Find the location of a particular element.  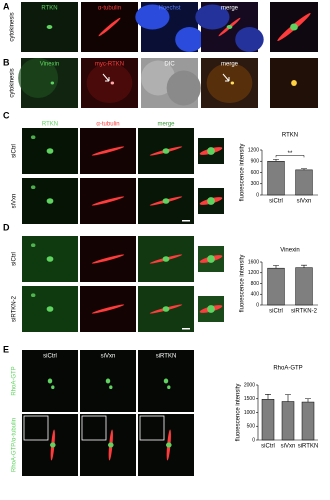

y-tick-label: 2000 is located at coordinates (249, 385).